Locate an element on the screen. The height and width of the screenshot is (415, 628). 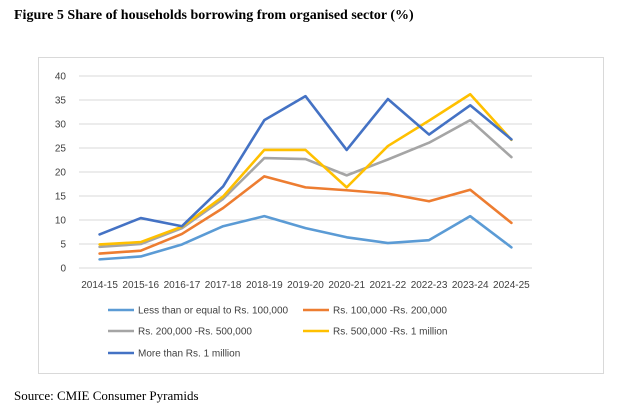
y-tick-label: 15 is located at coordinates (61, 197).